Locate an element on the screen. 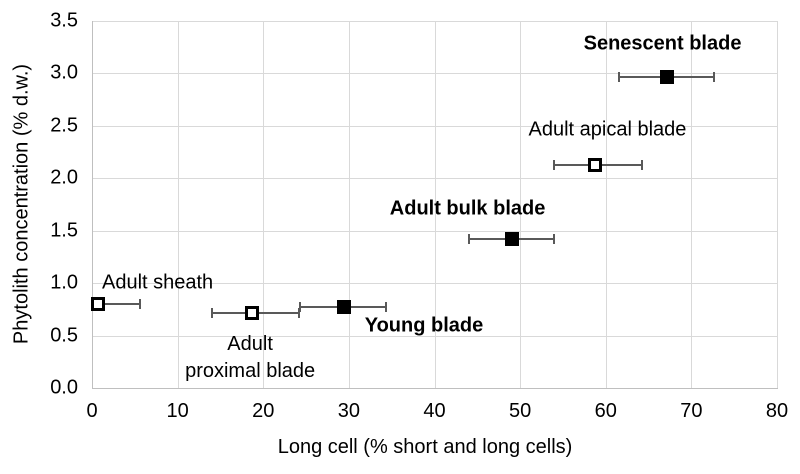 The height and width of the screenshot is (474, 800). y-tick-label-2.0: 2.0 is located at coordinates (64, 177).